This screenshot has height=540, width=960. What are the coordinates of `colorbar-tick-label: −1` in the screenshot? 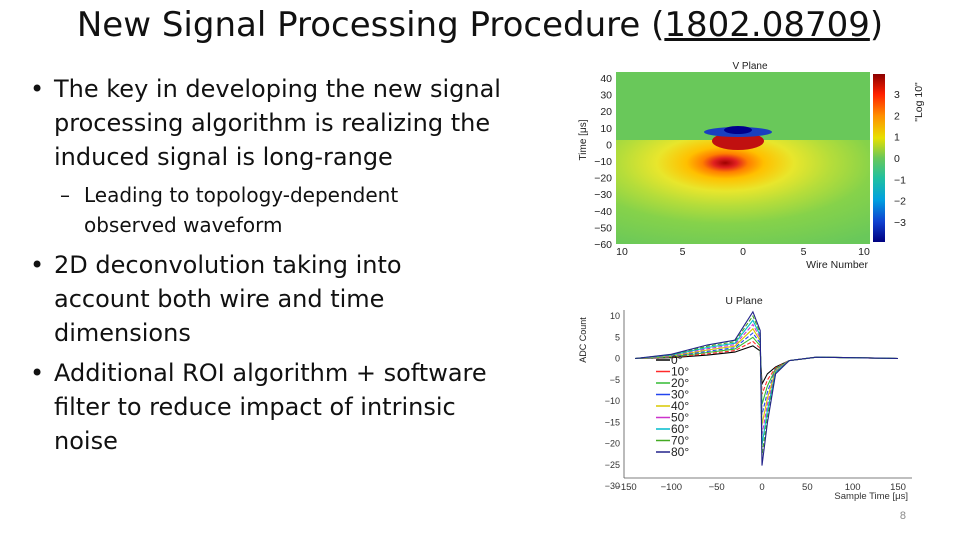 It's located at (900, 180).